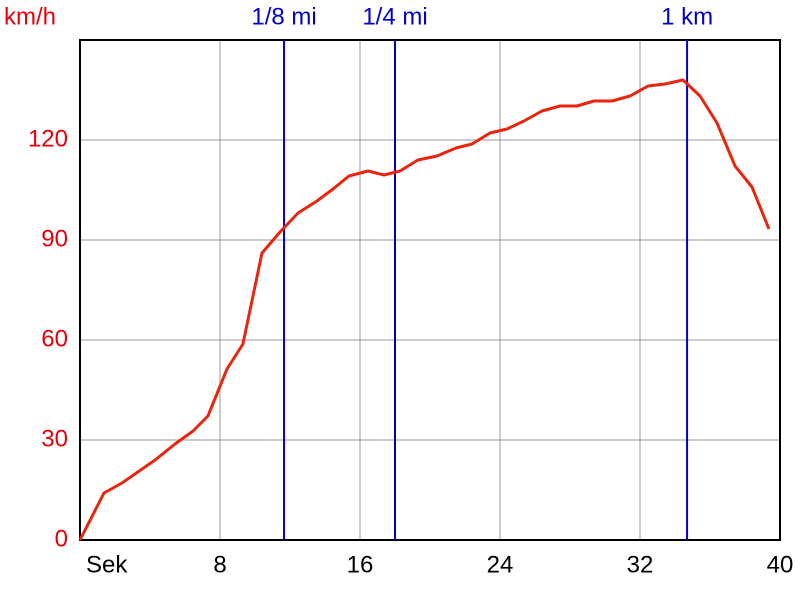 Image resolution: width=800 pixels, height=600 pixels. Describe the element at coordinates (48, 138) in the screenshot. I see `y-tick-label: 120` at that location.